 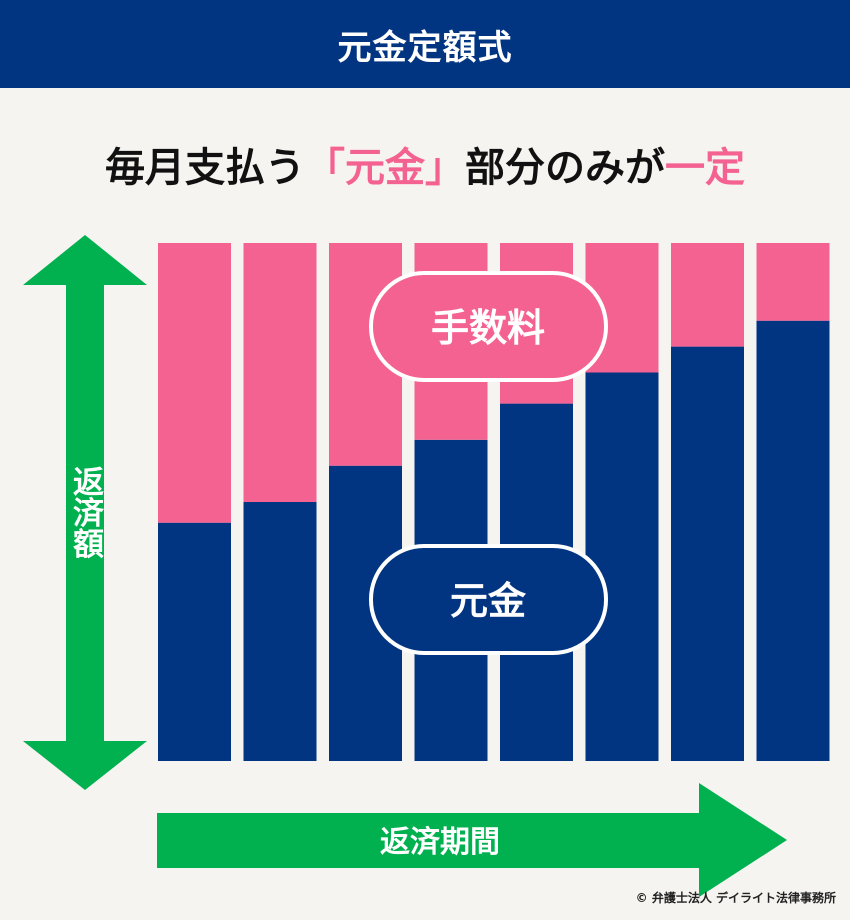 I want to click on y-axis-double-arrow, so click(x=85, y=512).